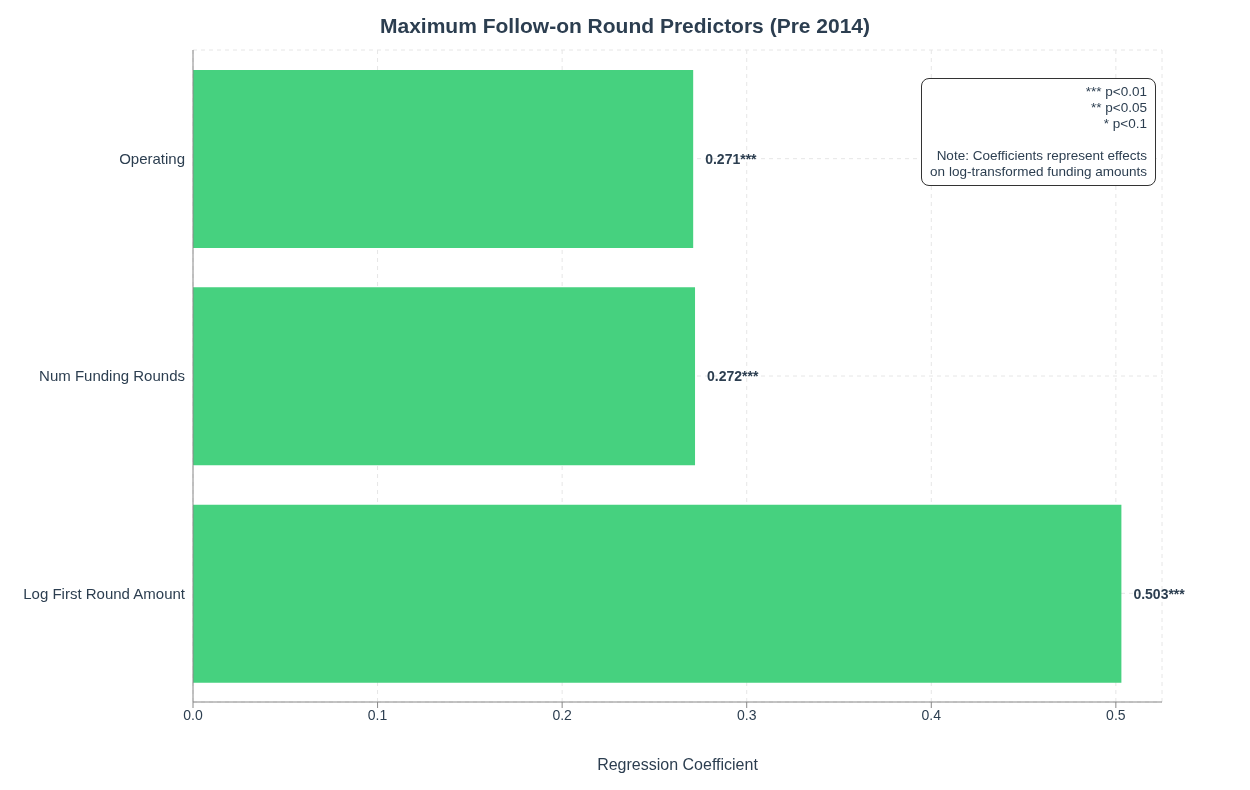  What do you see at coordinates (931, 714) in the screenshot?
I see `x-tick-label: 0.4` at bounding box center [931, 714].